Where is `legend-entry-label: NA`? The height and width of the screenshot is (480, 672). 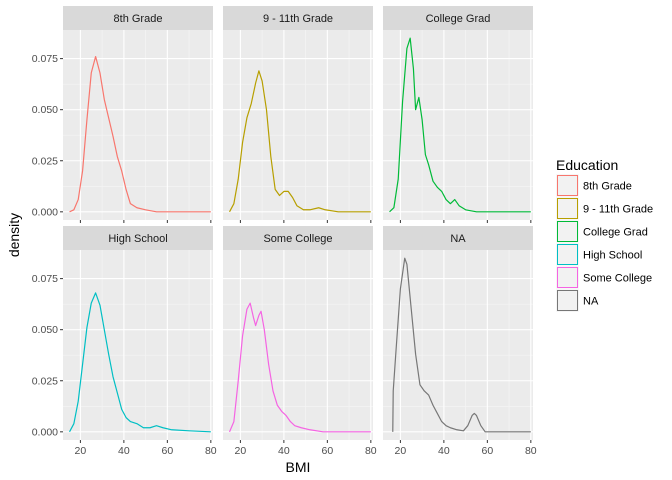 legend-entry-label: NA is located at coordinates (591, 302).